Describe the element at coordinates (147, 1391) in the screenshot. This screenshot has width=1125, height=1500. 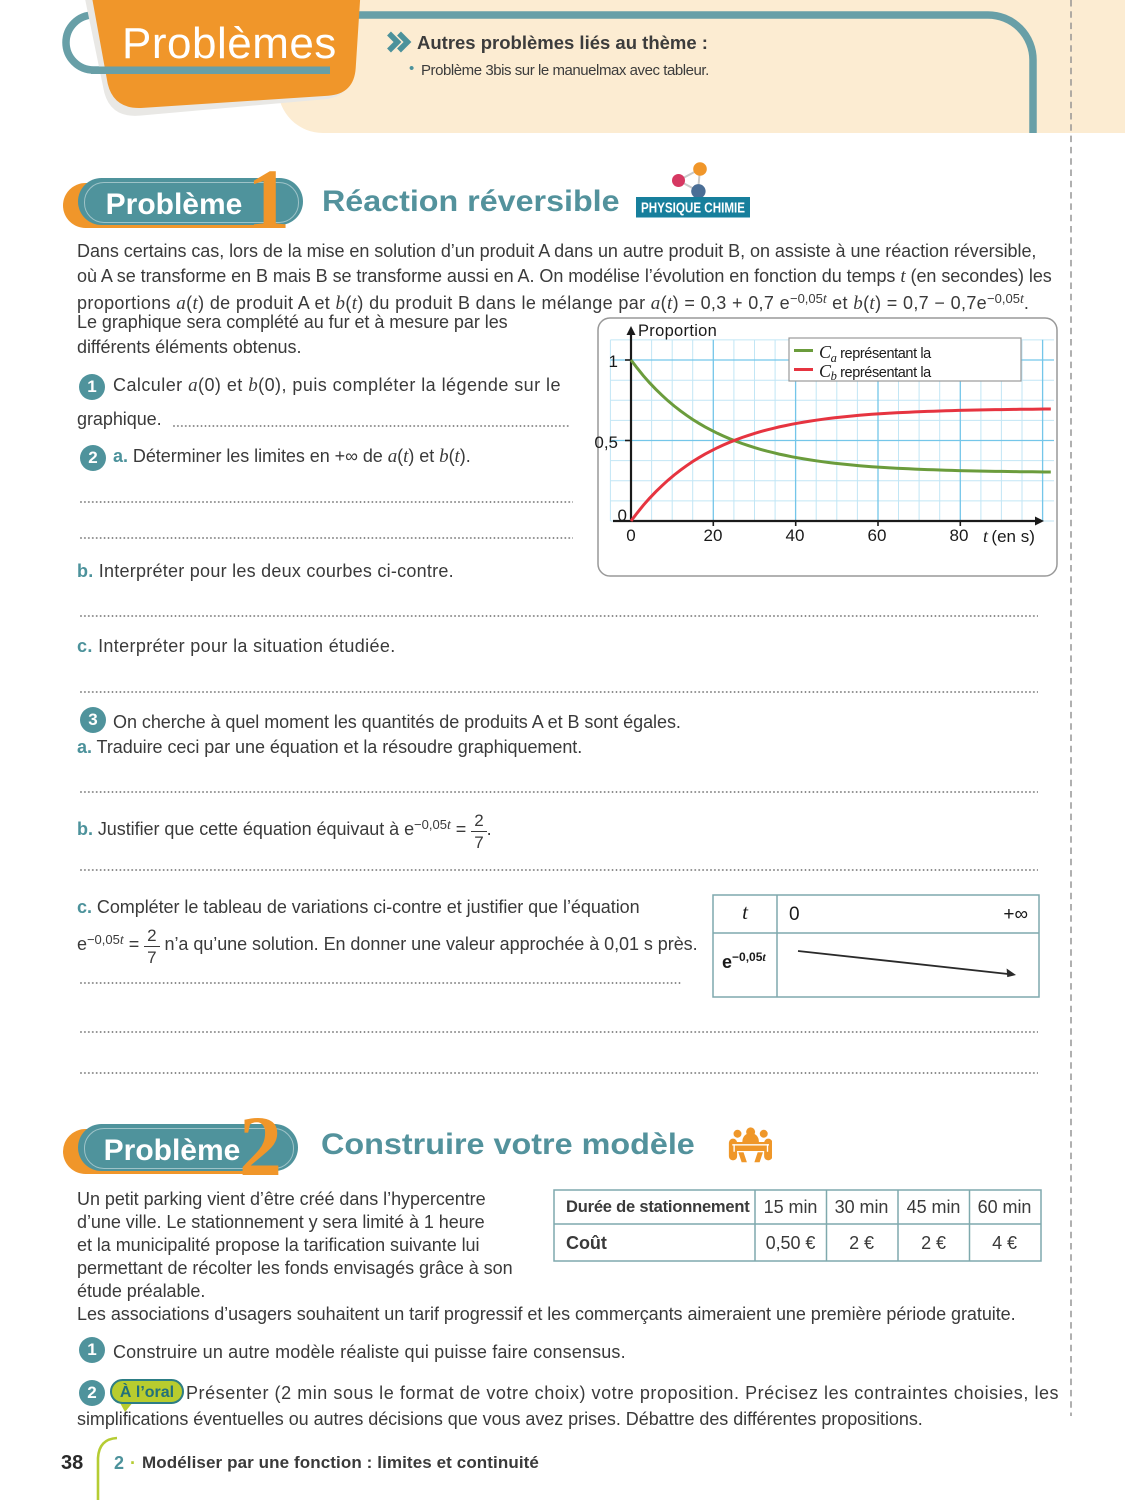
I see `svg-text: À l’oral` at that location.